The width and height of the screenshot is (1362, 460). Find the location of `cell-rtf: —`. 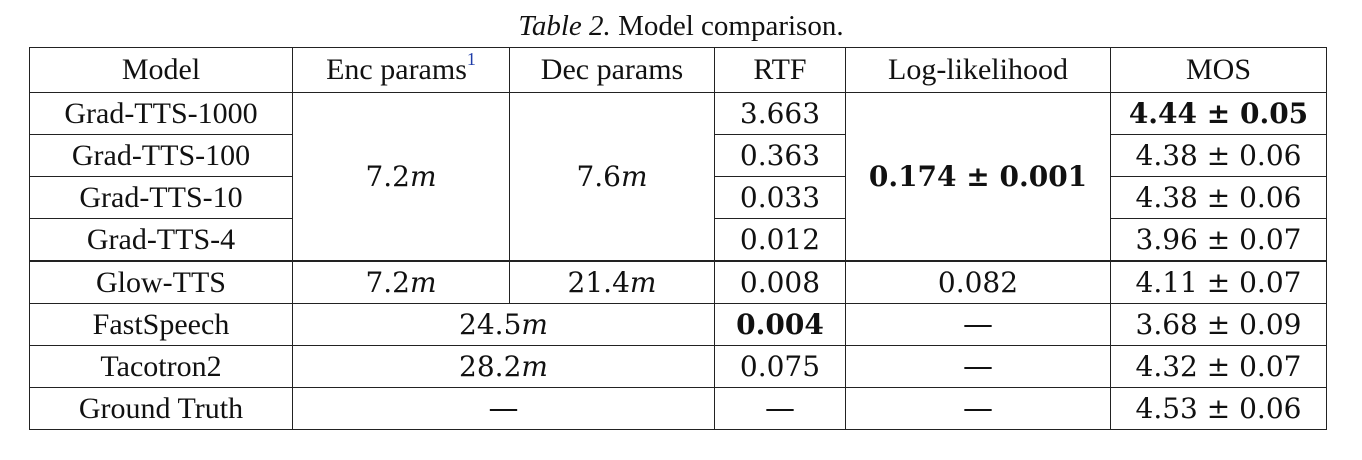

cell-rtf: — is located at coordinates (780, 408).